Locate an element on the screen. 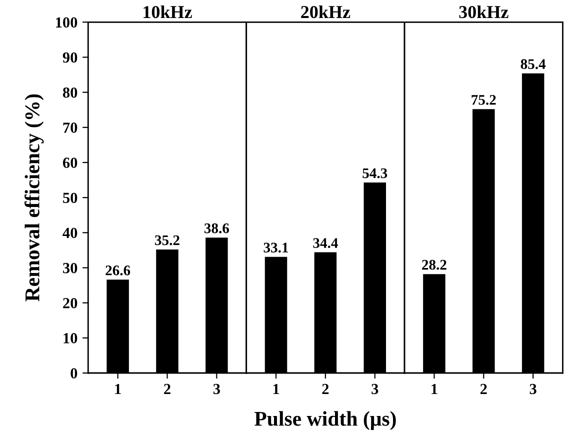 This screenshot has width=565, height=443. data-label: 85.4 is located at coordinates (533, 64).